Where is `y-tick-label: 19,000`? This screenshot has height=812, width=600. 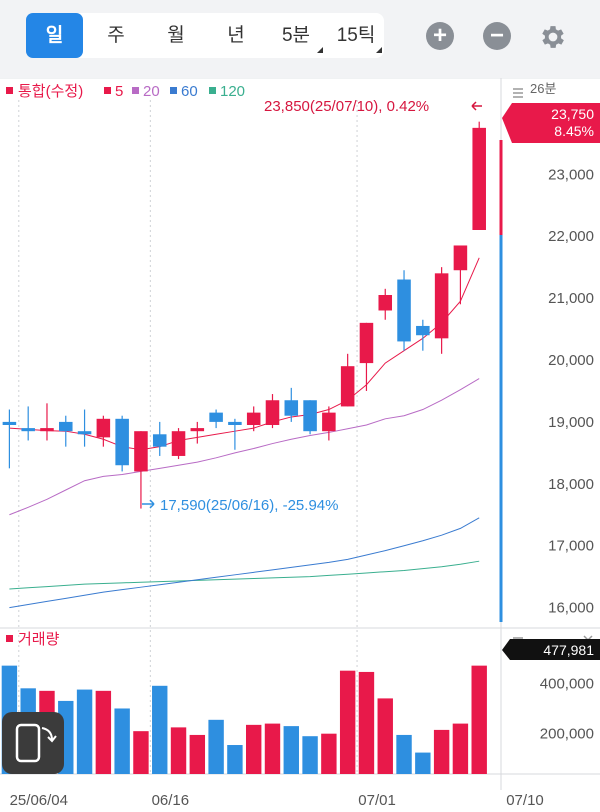 y-tick-label: 19,000 is located at coordinates (571, 422).